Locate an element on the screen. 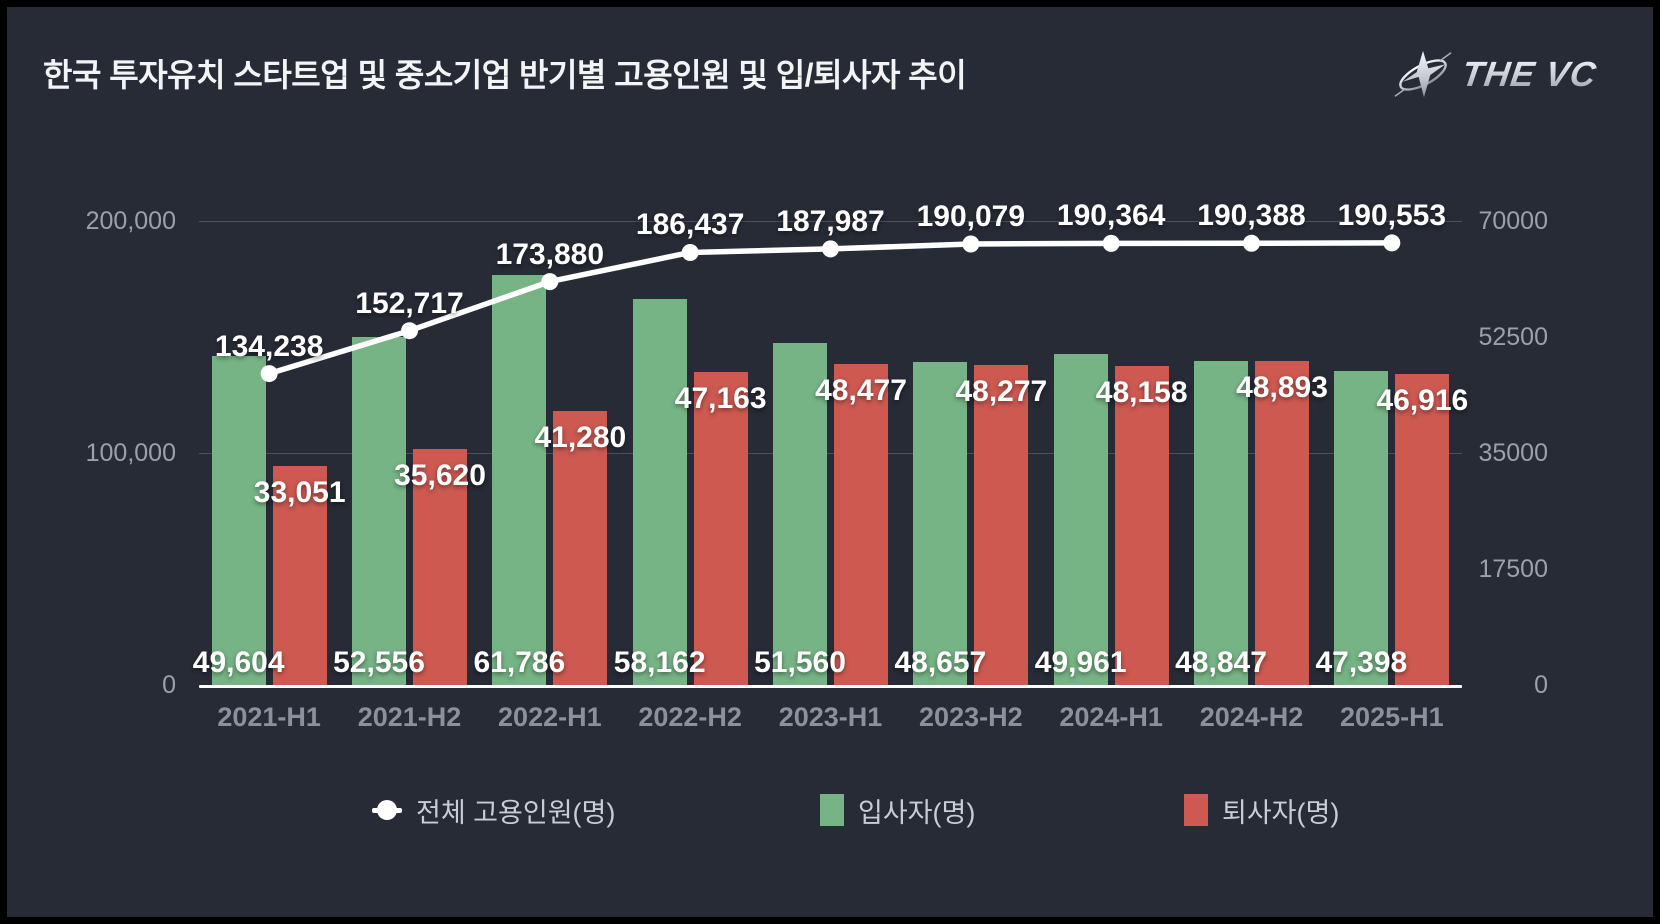 This screenshot has width=1660, height=924. chart-title: 한국 투자유치 스타트업 및 중소기업 반기별 고용인원 및 입/퇴사자 추이 is located at coordinates (505, 75).